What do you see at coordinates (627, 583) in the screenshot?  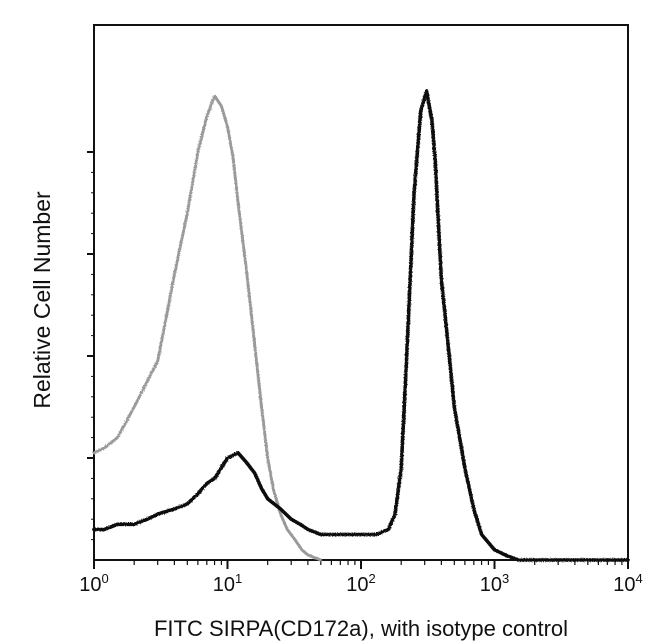 I see `x-tick-label-4: 10⁴` at bounding box center [627, 583].